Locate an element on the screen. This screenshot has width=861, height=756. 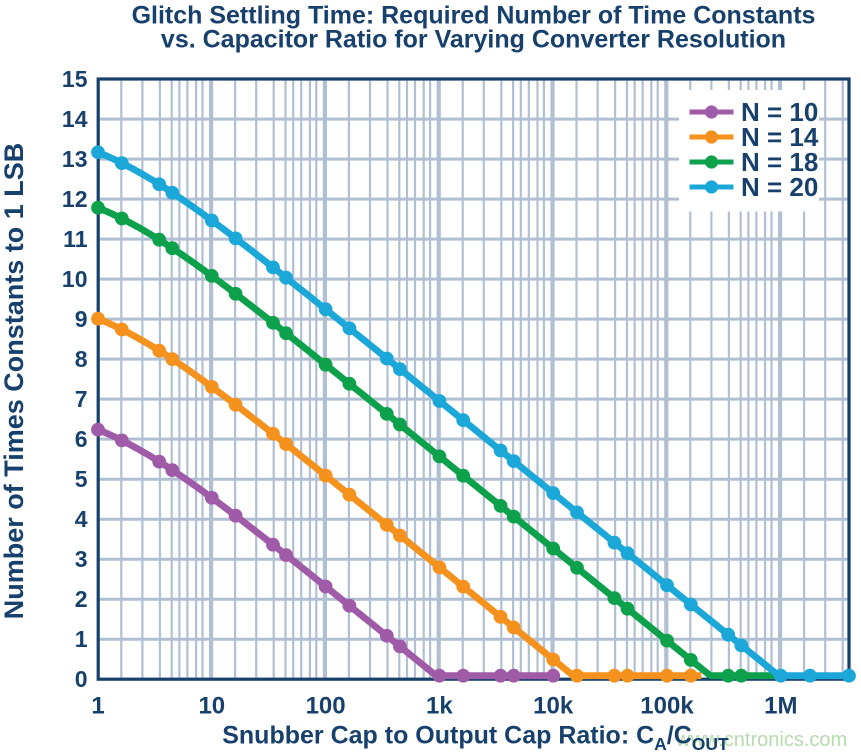
svg-text: www.cntronics.com is located at coordinates (761, 740).